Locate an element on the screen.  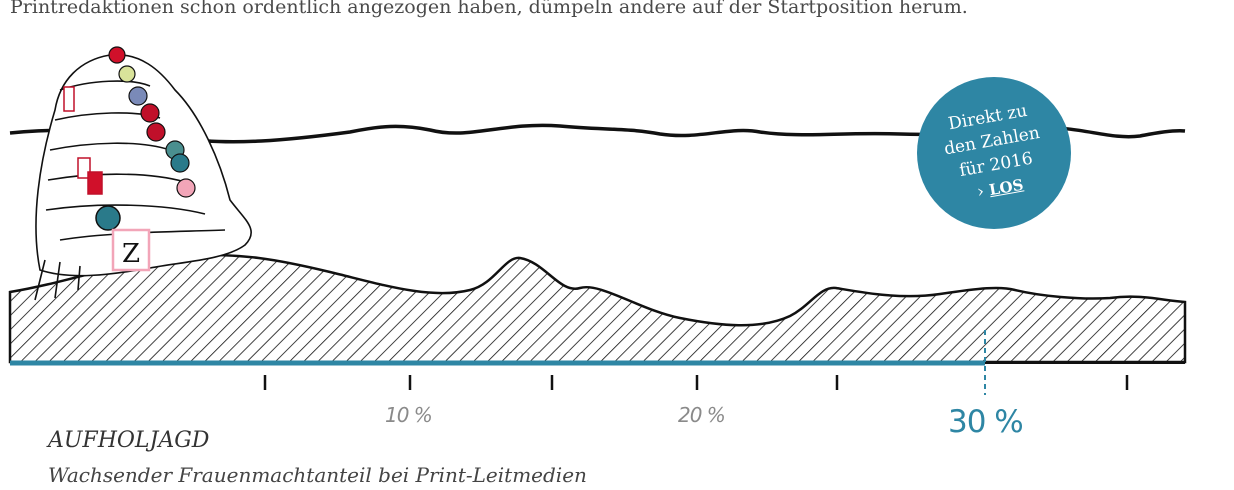
axis-tick-label-highlight: 30 % is located at coordinates (986, 422).